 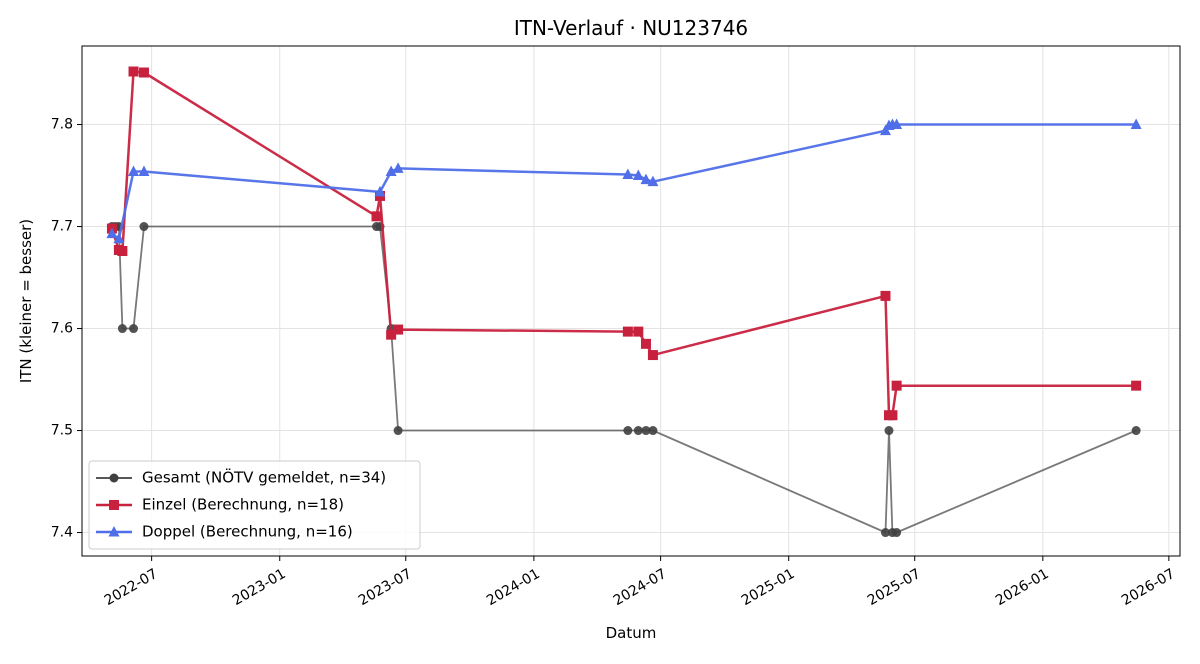 What do you see at coordinates (259, 587) in the screenshot?
I see `x-tick-label: 2023-01` at bounding box center [259, 587].